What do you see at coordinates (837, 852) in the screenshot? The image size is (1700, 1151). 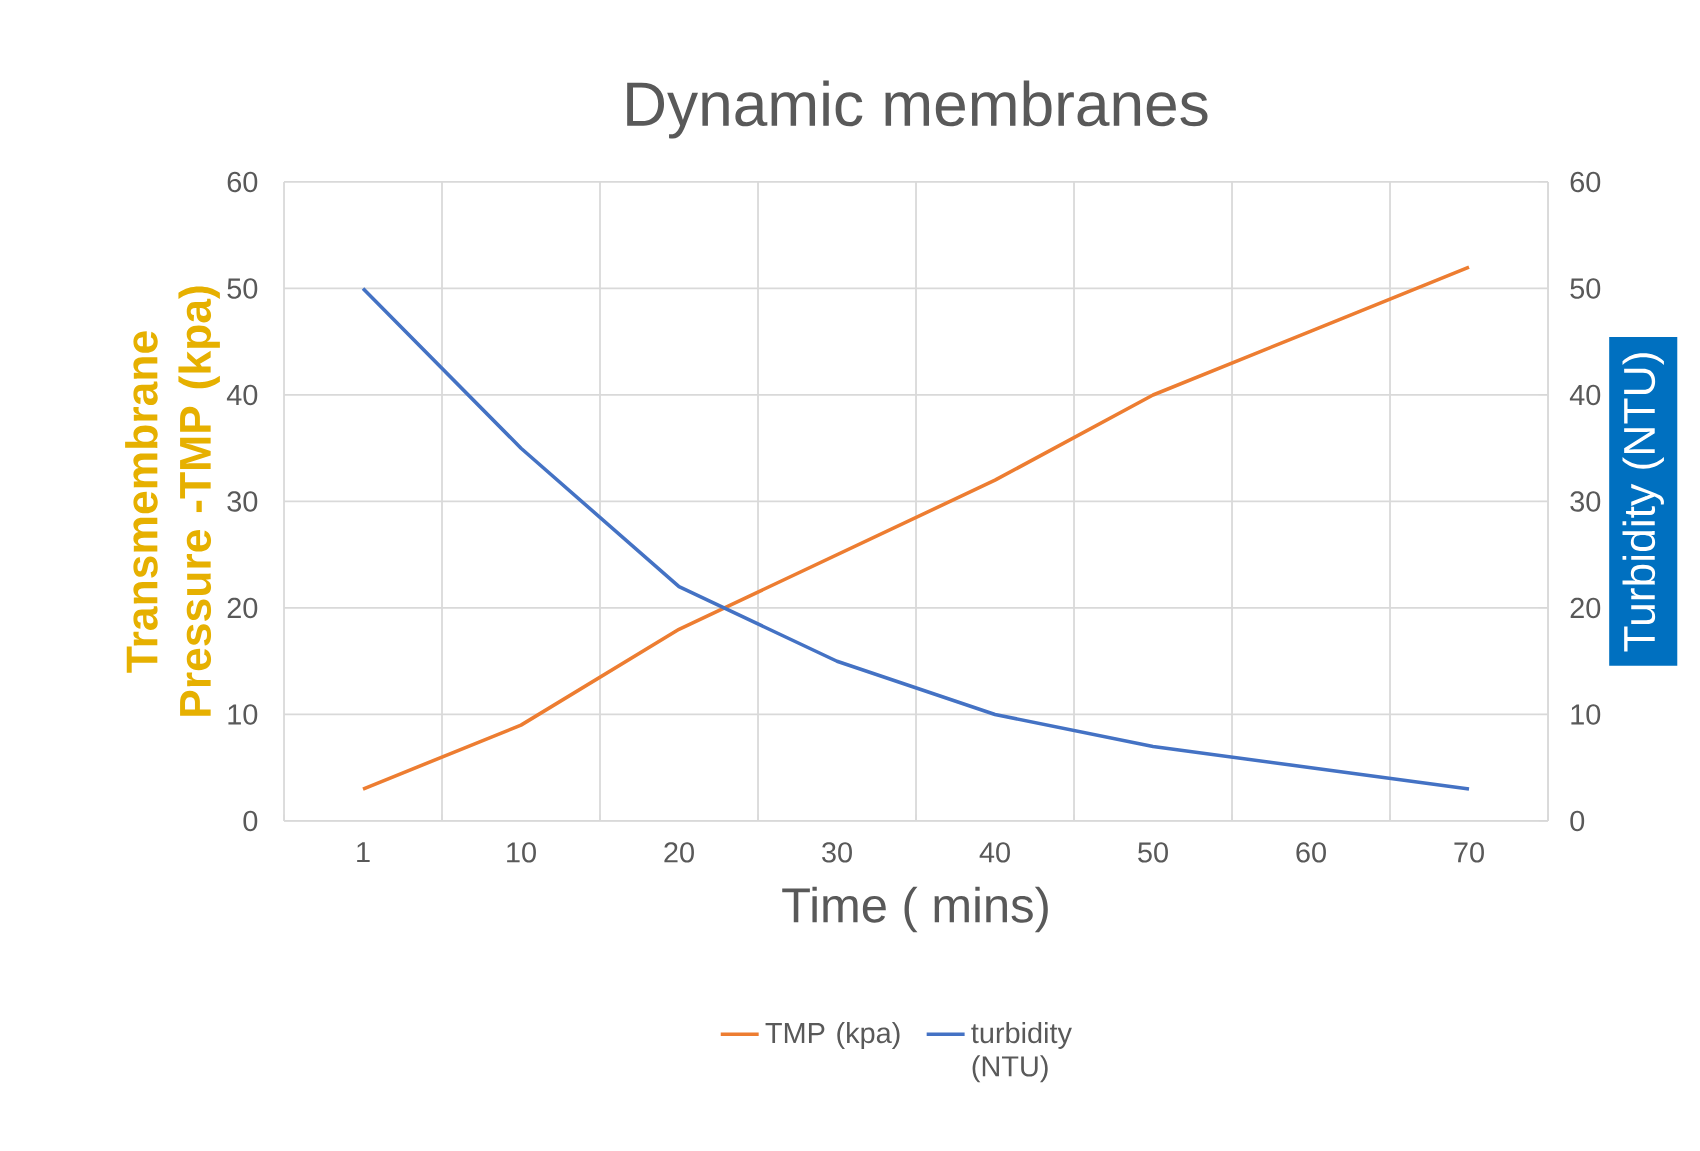 I see `x-tick-label: 30` at bounding box center [837, 852].